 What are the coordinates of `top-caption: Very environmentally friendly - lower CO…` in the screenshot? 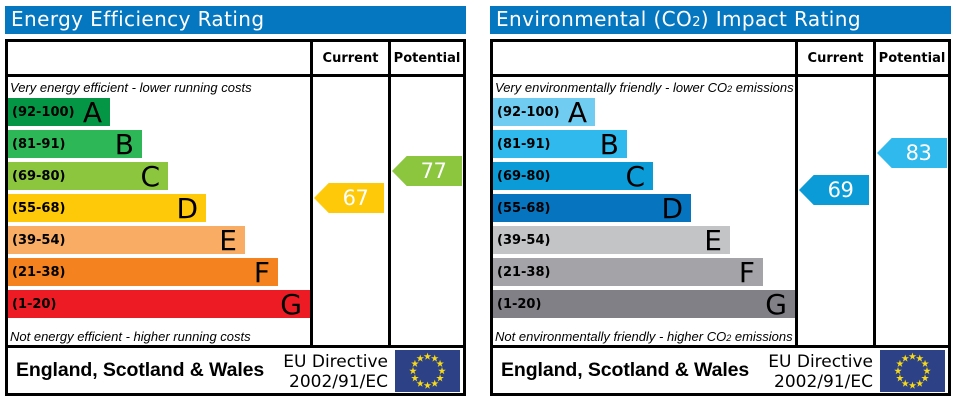 It's located at (644, 87).